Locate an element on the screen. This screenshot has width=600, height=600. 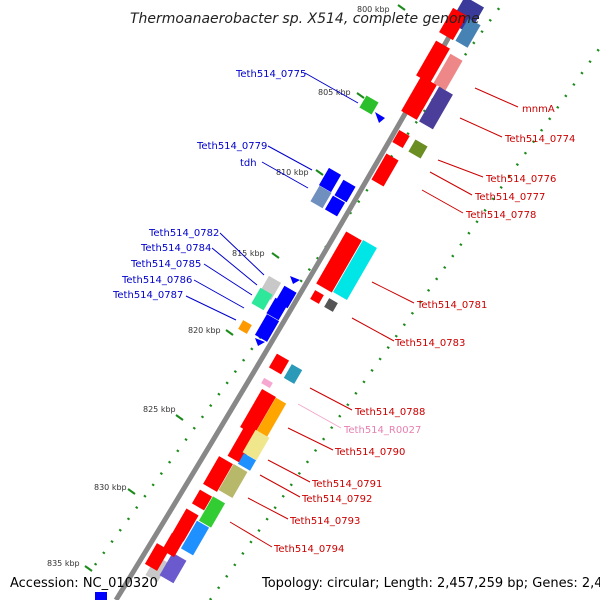
gene-label-left: Teth514_0779 is located at coordinates (231, 146).